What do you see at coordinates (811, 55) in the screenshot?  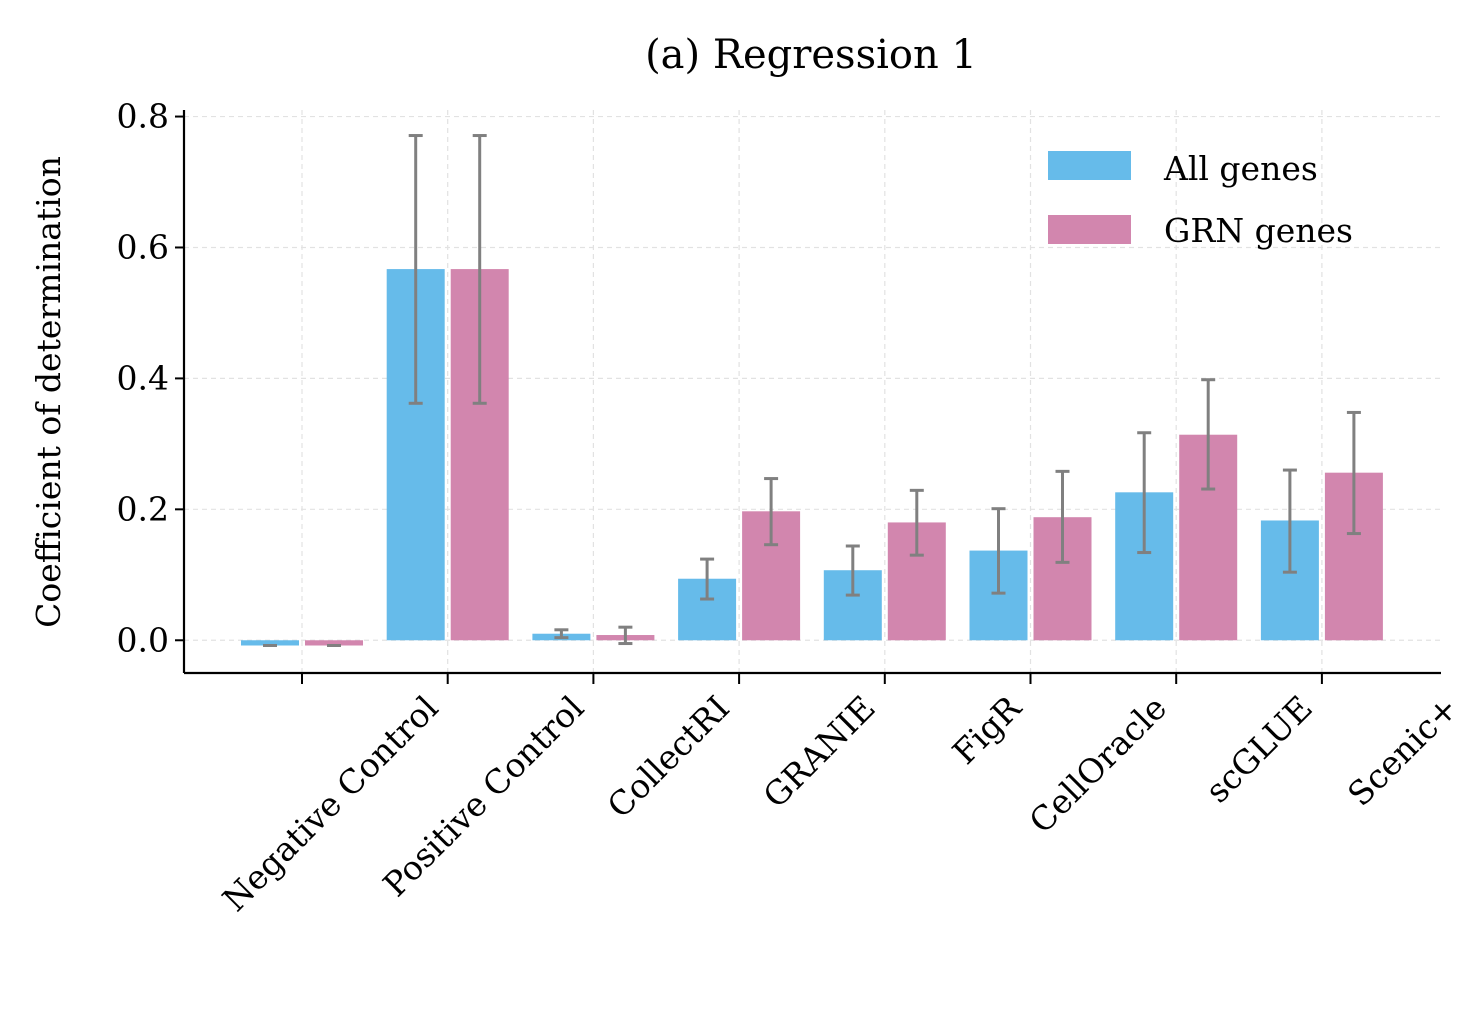 I see `chart-title: (a) Regression 1` at bounding box center [811, 55].